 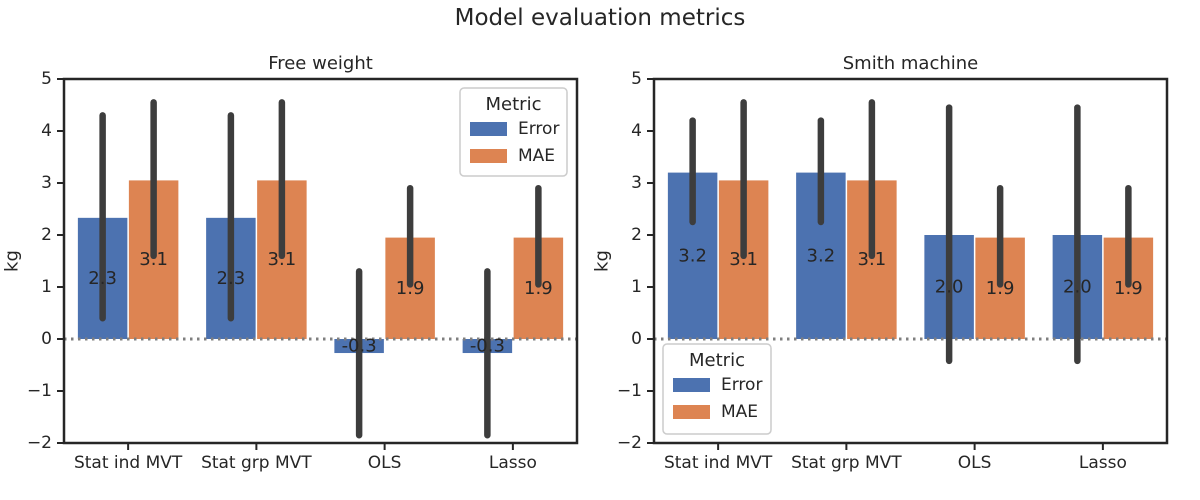 I want to click on figure-title: Model evaluation metrics, so click(x=600, y=18).